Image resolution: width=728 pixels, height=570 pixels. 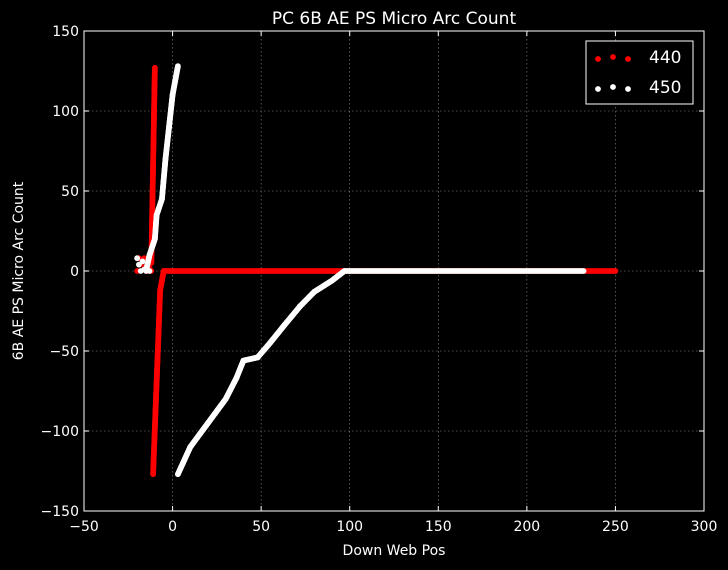 What do you see at coordinates (665, 88) in the screenshot?
I see `legend-label-450: 450` at bounding box center [665, 88].